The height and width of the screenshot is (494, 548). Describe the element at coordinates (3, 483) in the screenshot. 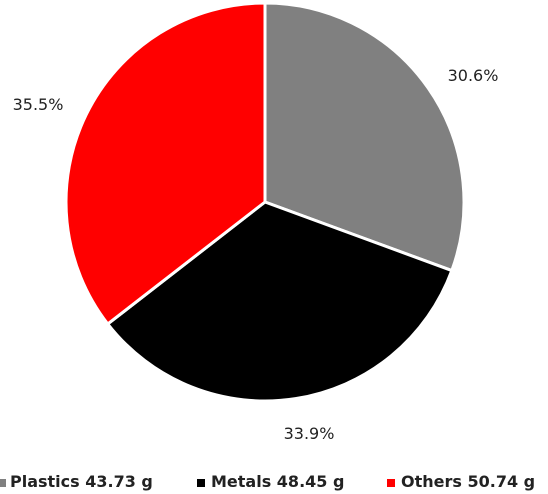

I see `legend-swatch-plastics` at that location.